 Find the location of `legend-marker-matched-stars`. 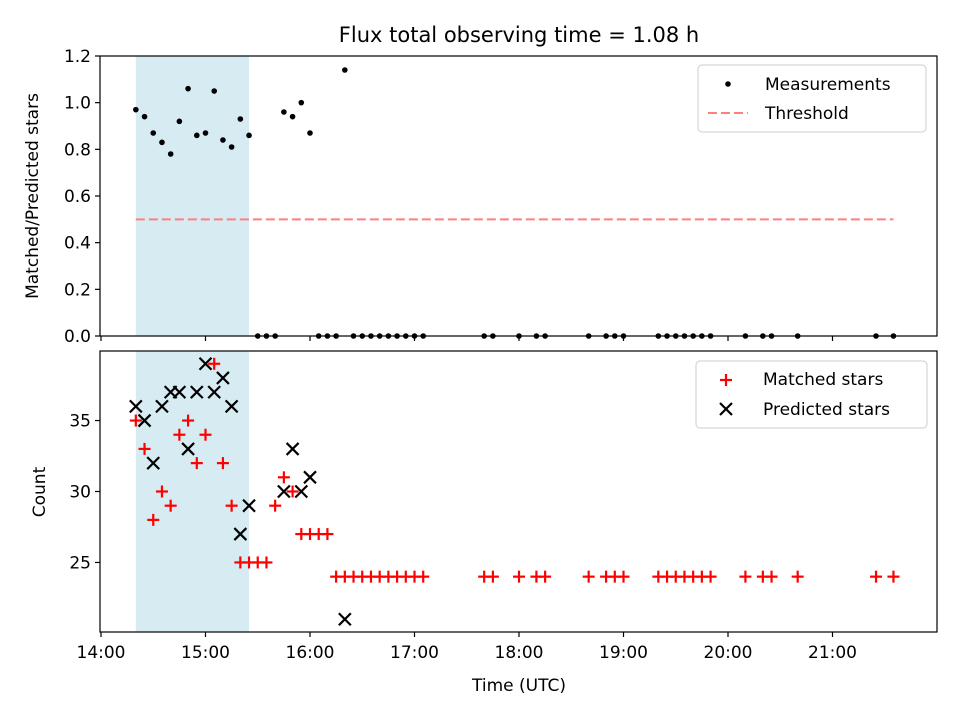

legend-marker-matched-stars is located at coordinates (726, 380).